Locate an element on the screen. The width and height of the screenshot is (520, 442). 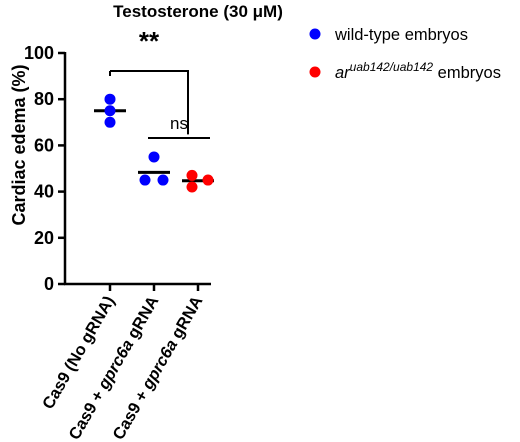
legend-label-part: embryos is located at coordinates (467, 73).